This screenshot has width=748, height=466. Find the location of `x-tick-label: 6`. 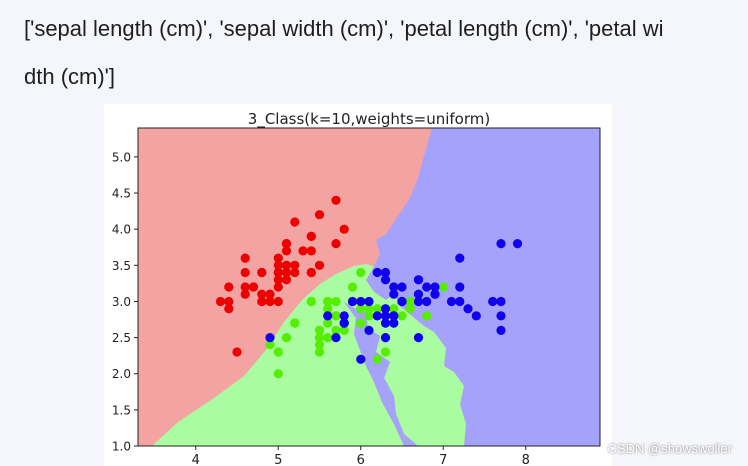

x-tick-label: 6 is located at coordinates (361, 459).